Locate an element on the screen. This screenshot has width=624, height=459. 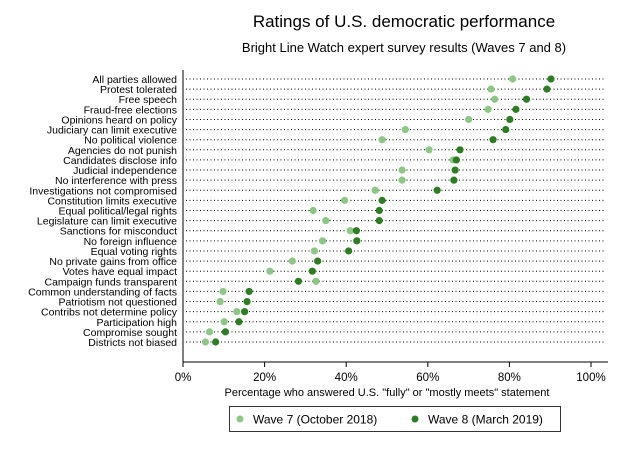
legend-label-wave7: Wave 7 (October 2018) is located at coordinates (315, 420).